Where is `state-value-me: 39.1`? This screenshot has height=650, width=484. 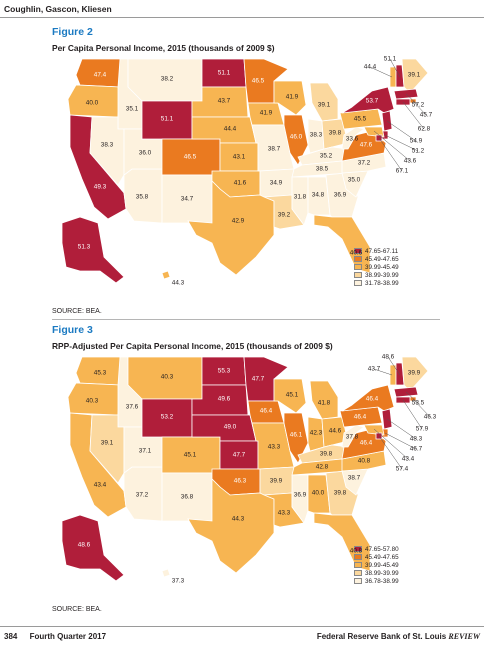
state-value-me: 39.1 is located at coordinates (414, 75).